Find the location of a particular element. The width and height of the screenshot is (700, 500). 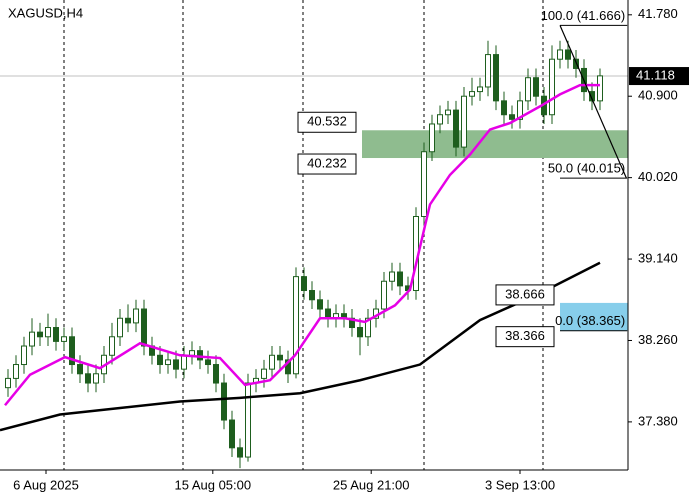

zone-label: 40.232 is located at coordinates (327, 162).